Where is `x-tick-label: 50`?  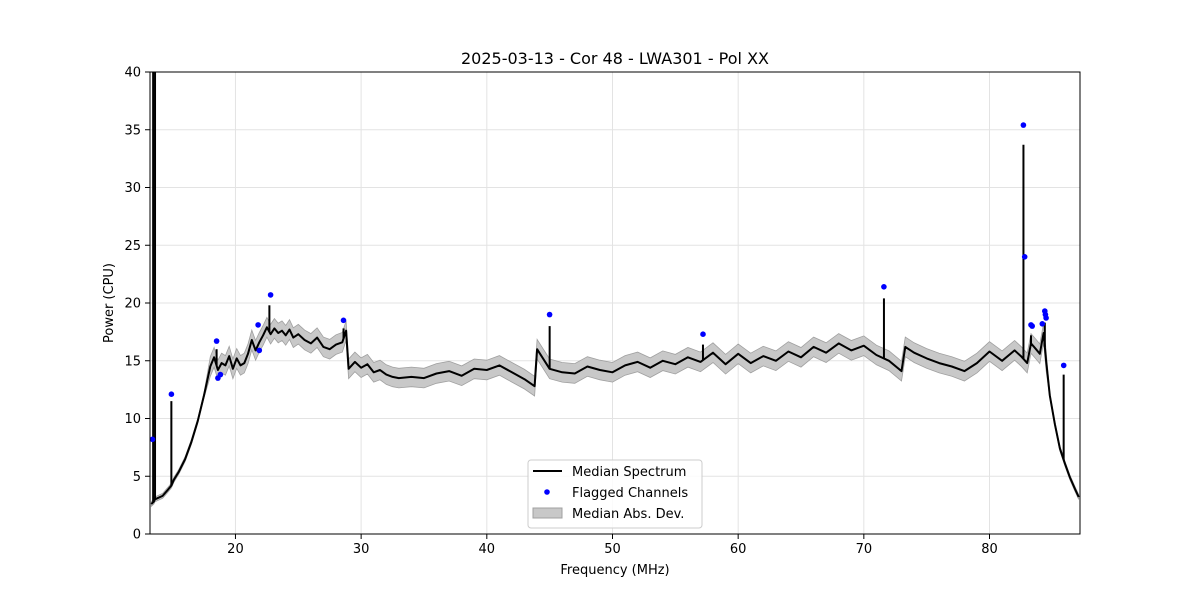
x-tick-label: 50 is located at coordinates (612, 549).